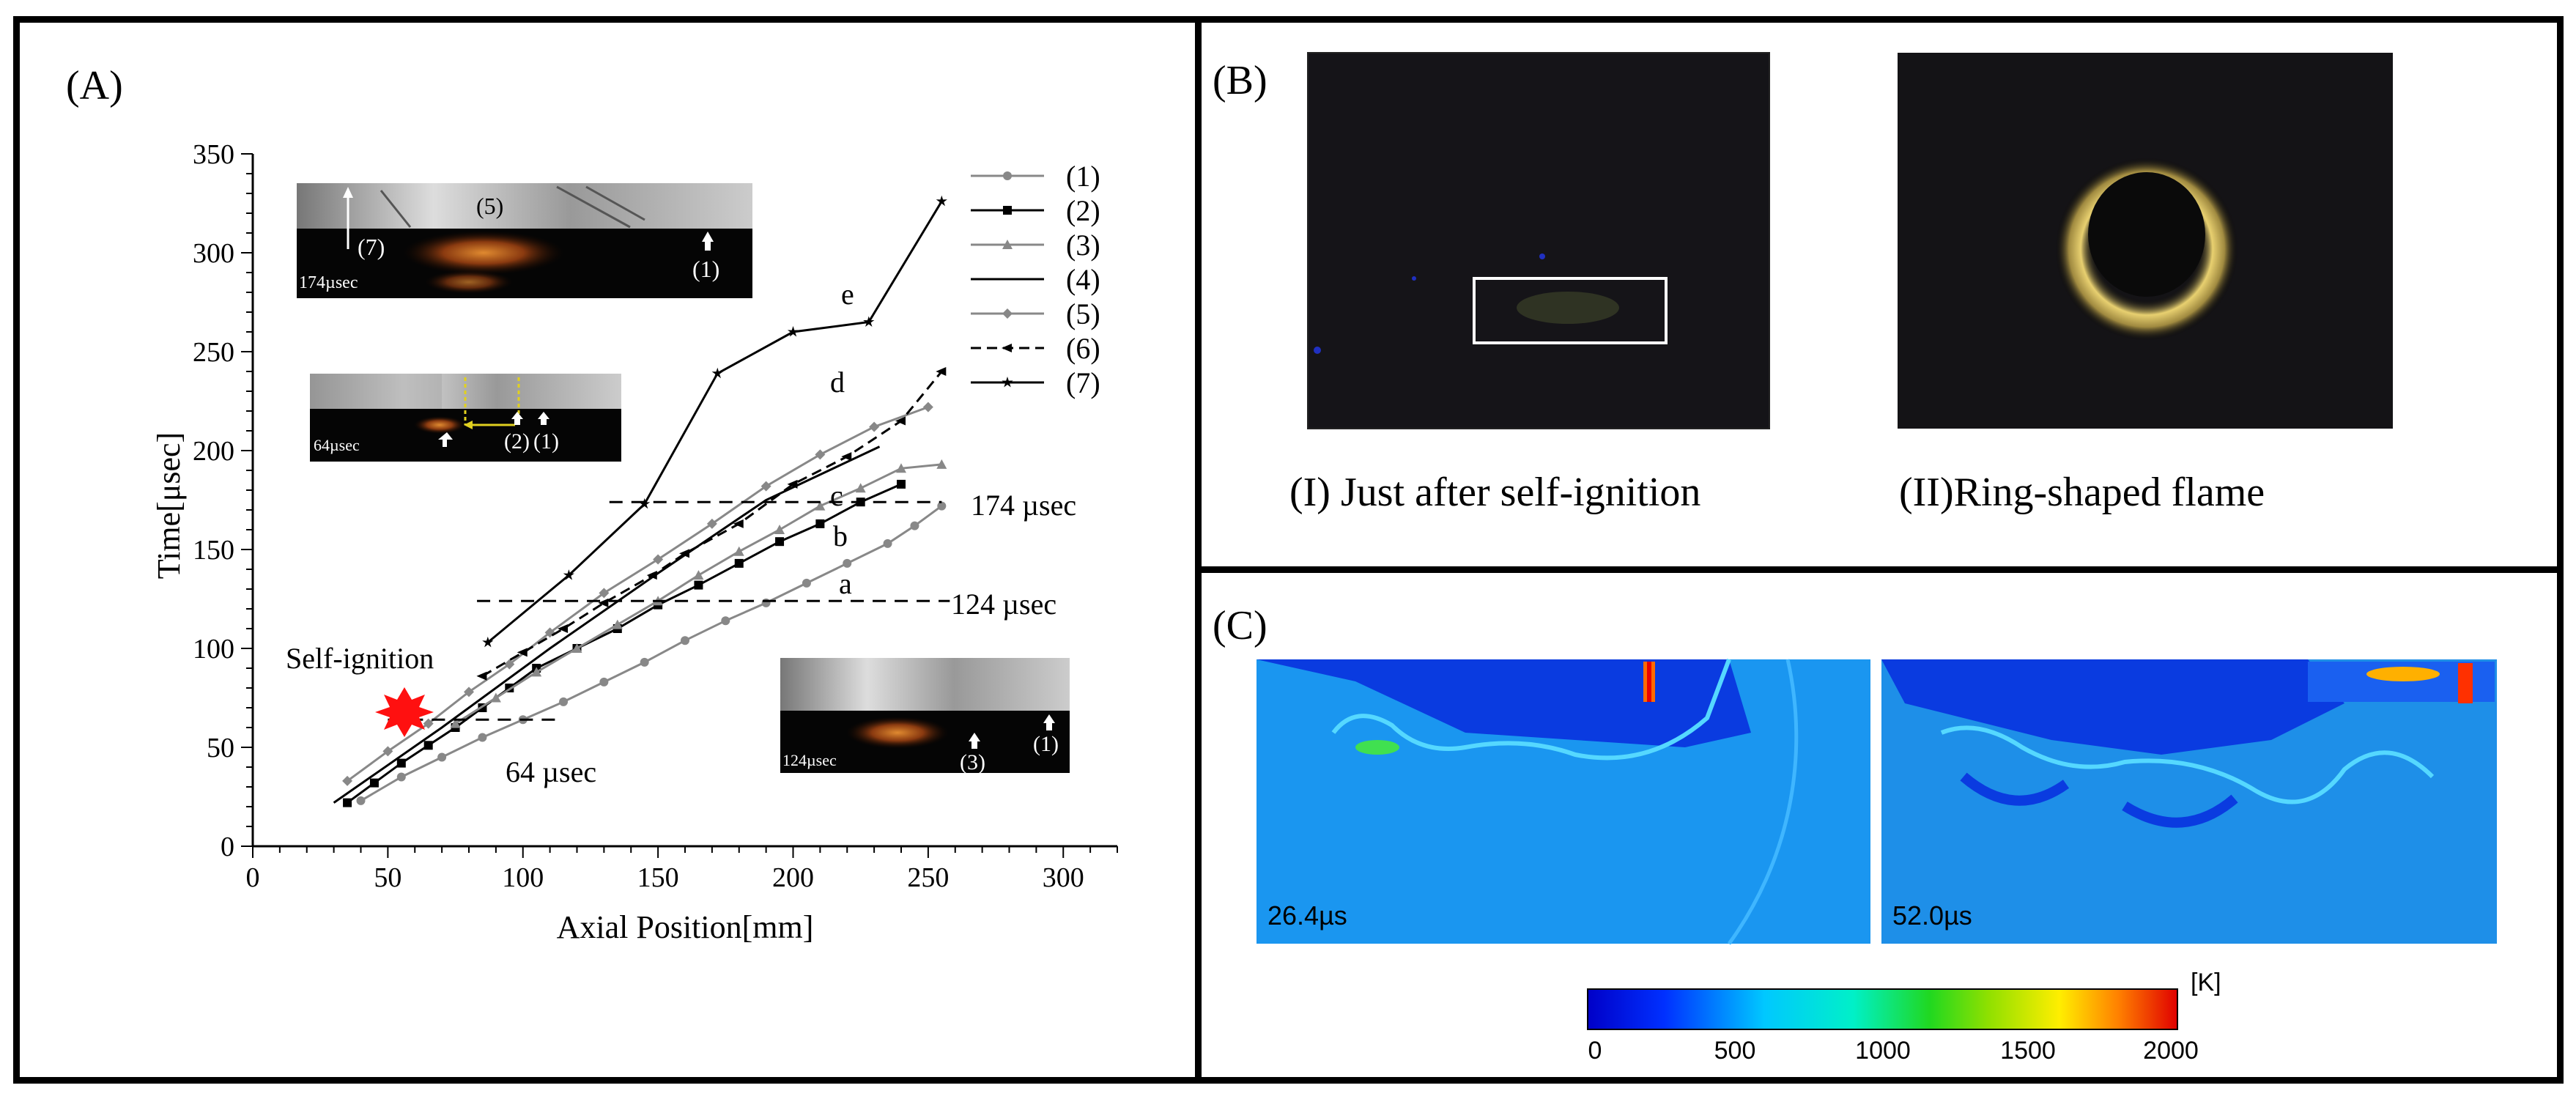 This screenshot has height=1099, width=2576. Describe the element at coordinates (523, 877) in the screenshot. I see `x-tick-label: 100` at that location.